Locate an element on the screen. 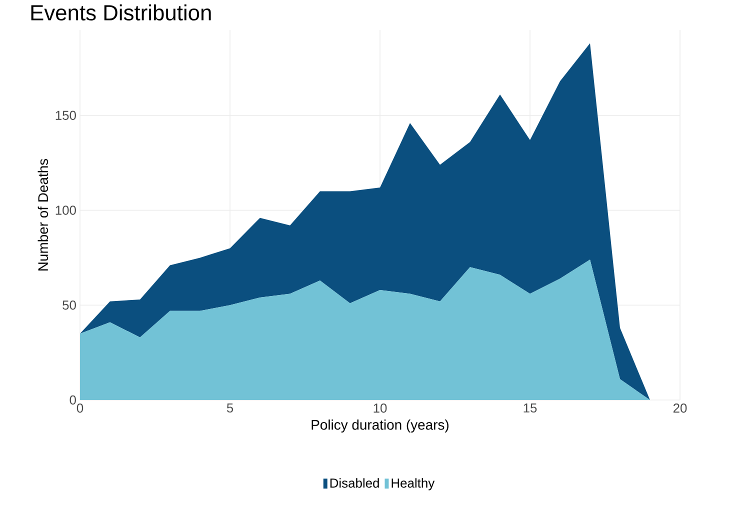  y-tick-label: 100 is located at coordinates (66, 210).